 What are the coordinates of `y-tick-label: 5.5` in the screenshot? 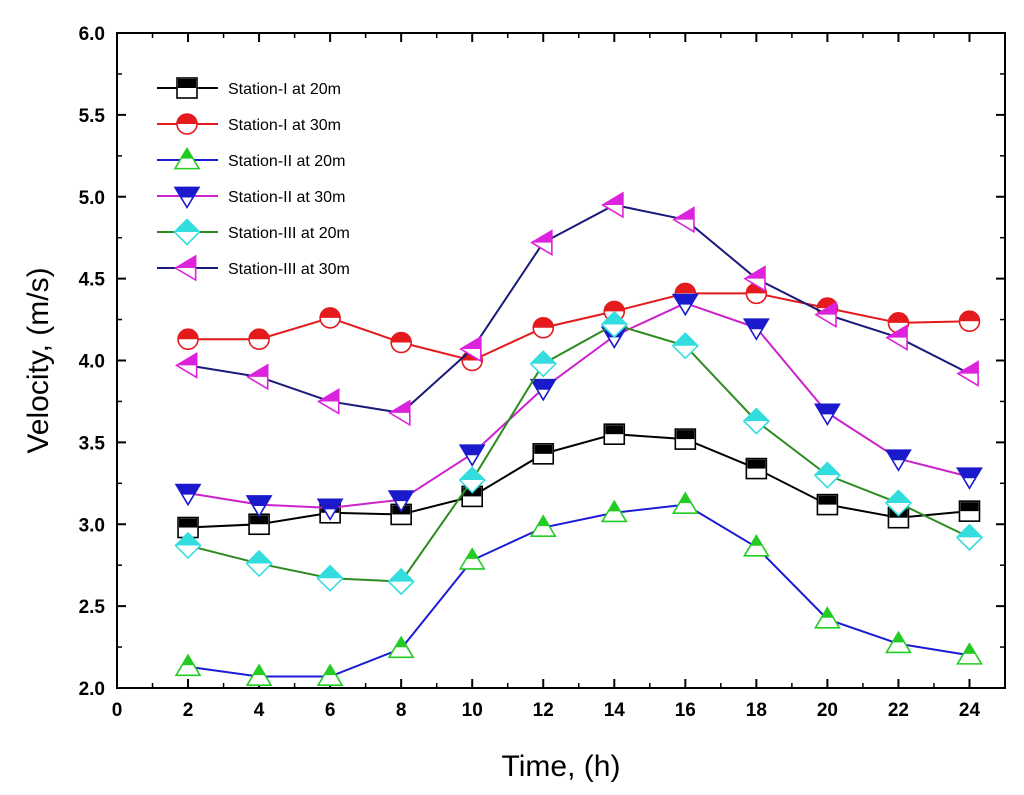 It's located at (92, 116).